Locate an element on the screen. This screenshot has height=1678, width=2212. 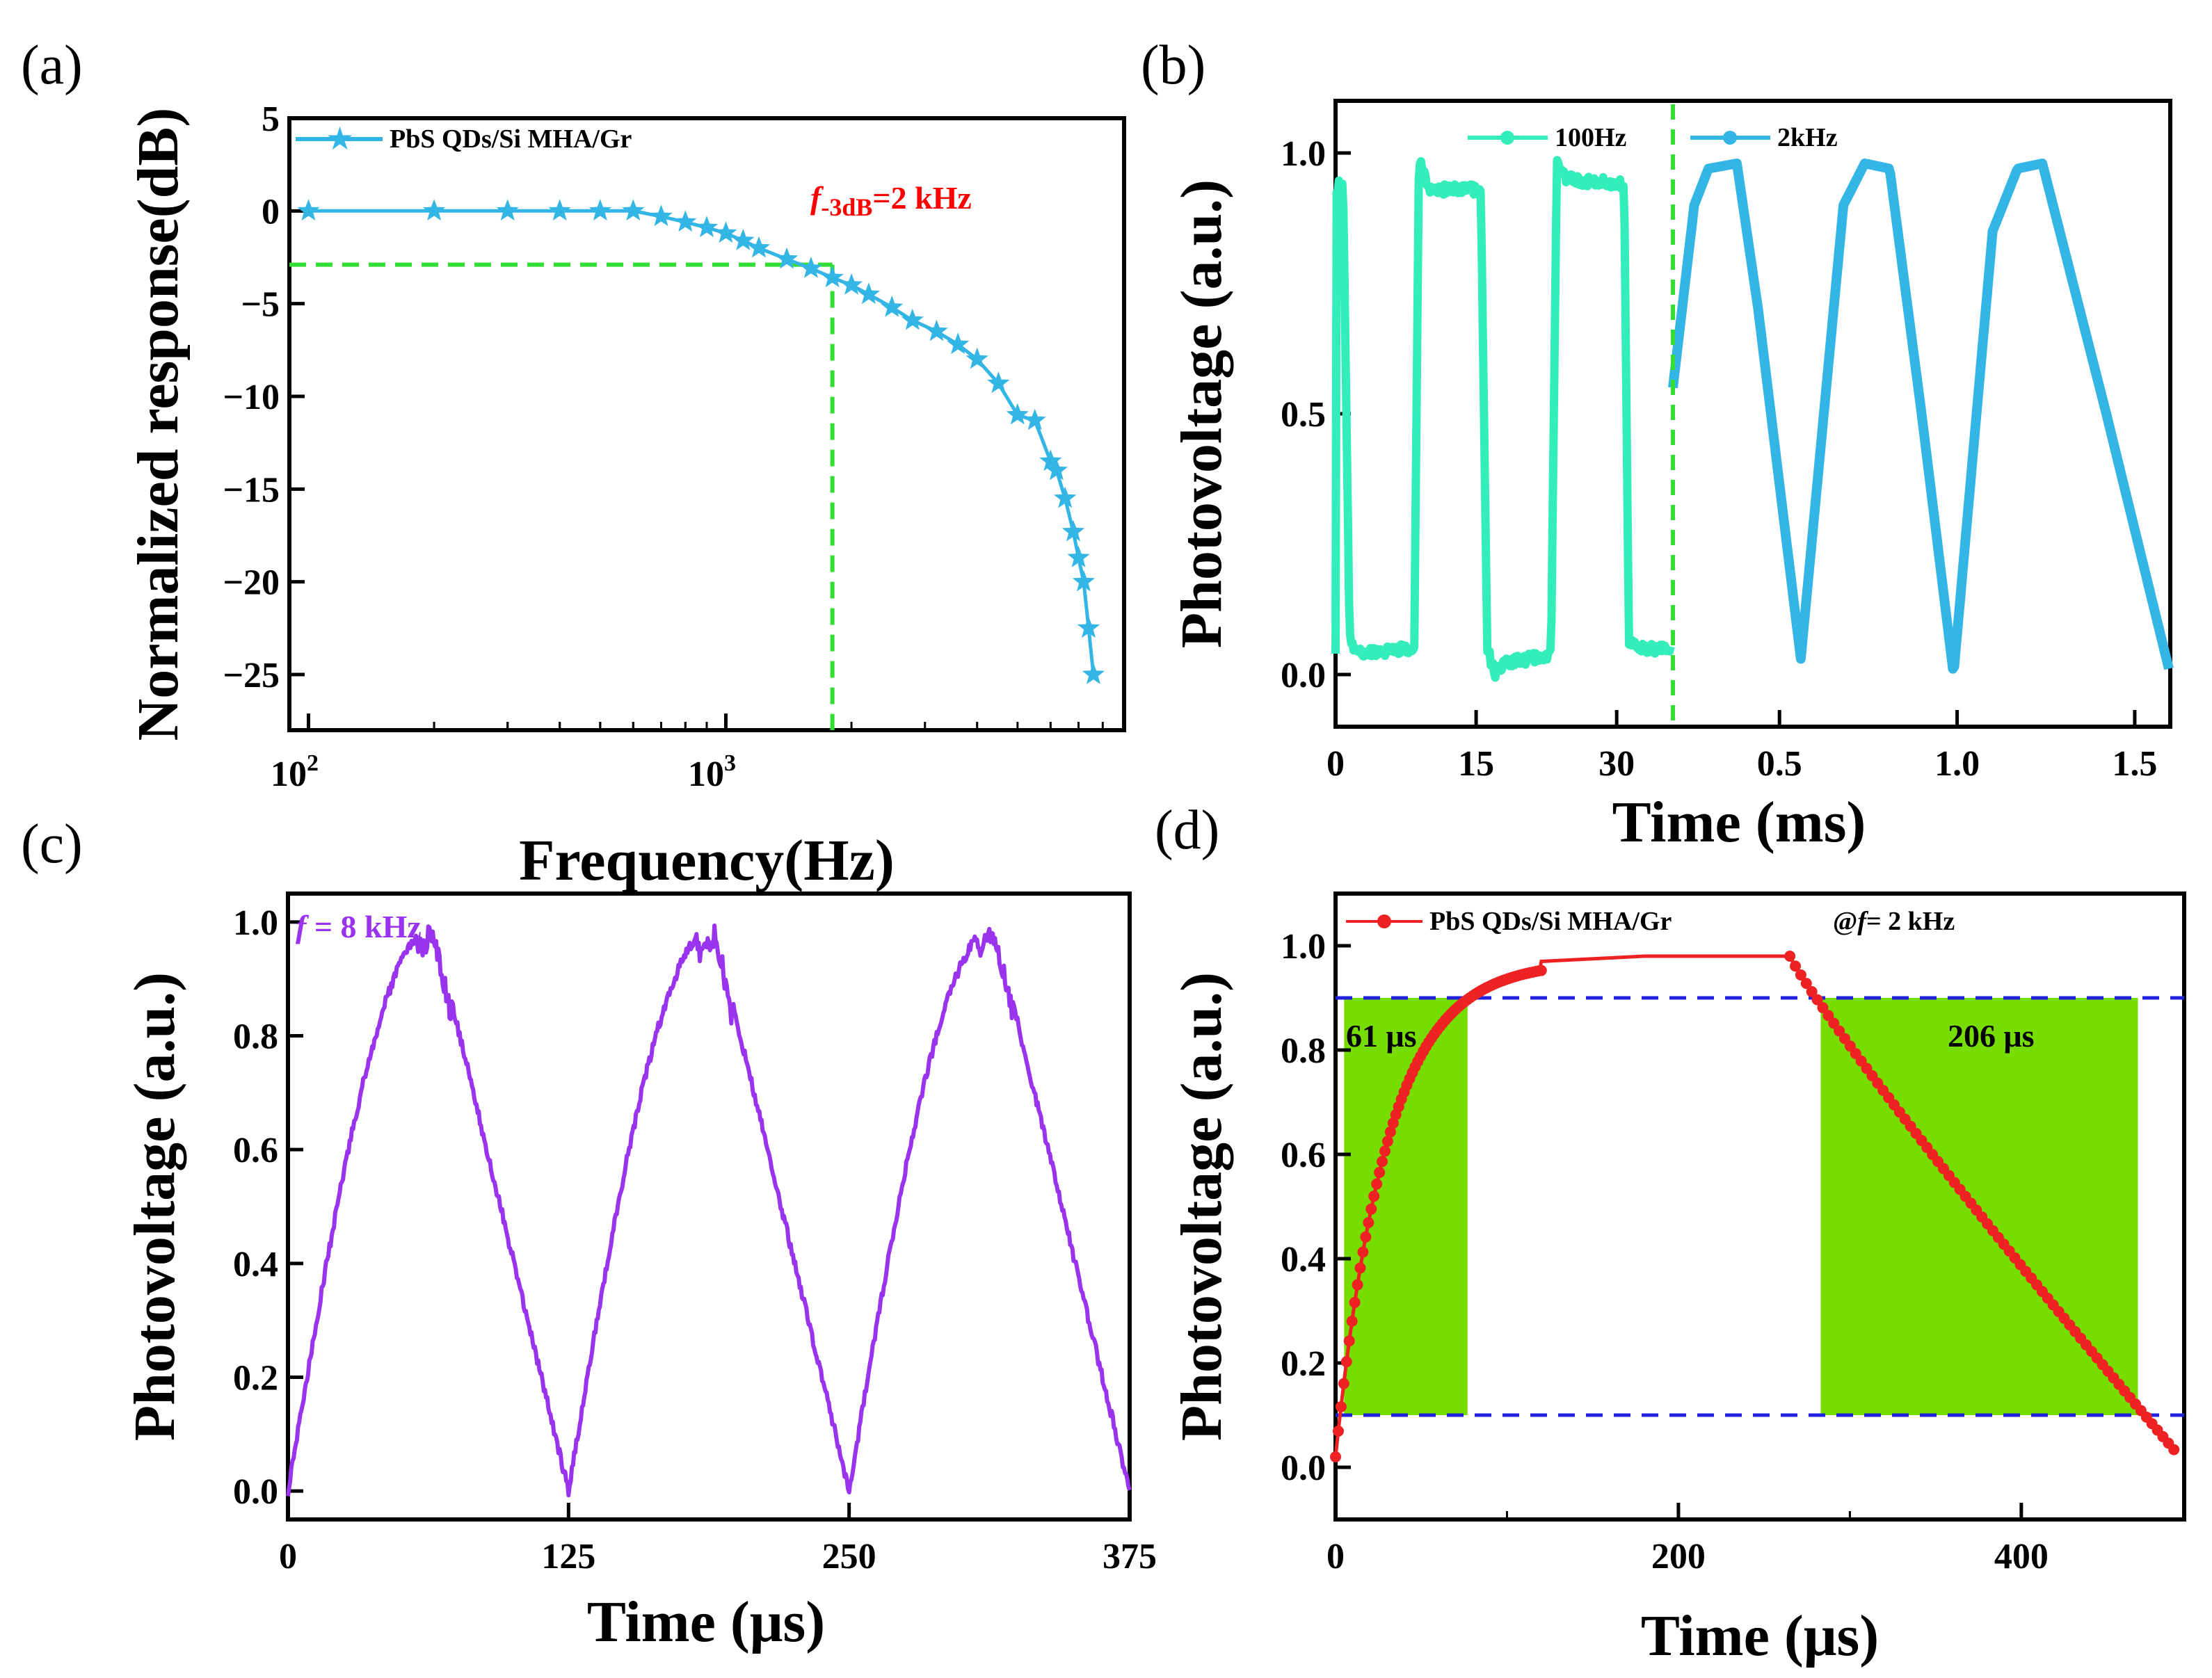
panel-a-y-tick-label: −25 is located at coordinates (251, 675).